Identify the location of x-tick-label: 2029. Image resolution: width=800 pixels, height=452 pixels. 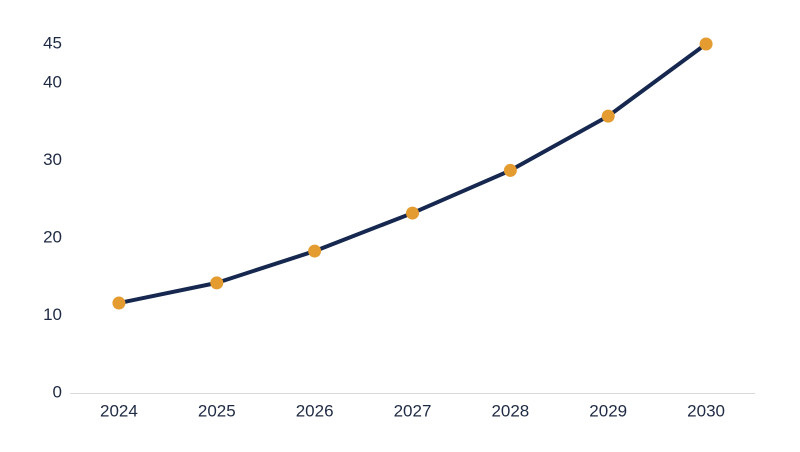
(608, 410).